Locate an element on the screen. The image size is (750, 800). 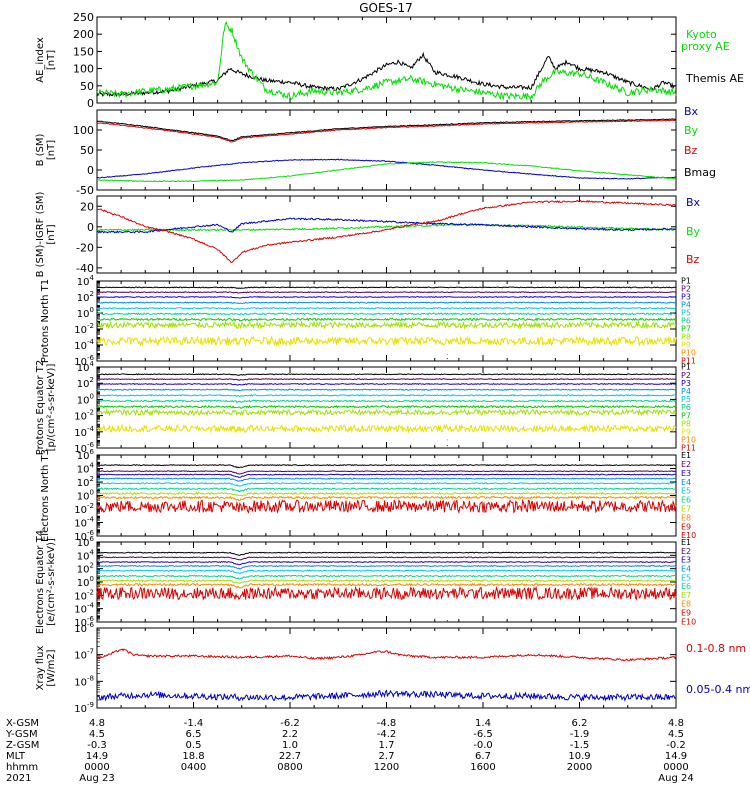
y-axis-label-line: [p/(cm²-s-sr-keV)] is located at coordinates (51, 408).